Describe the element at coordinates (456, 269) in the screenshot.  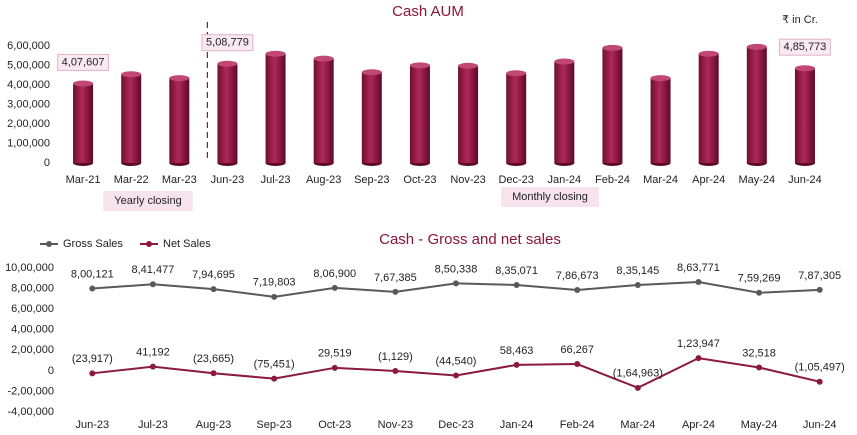
I see `data-label: 8,50,338` at that location.